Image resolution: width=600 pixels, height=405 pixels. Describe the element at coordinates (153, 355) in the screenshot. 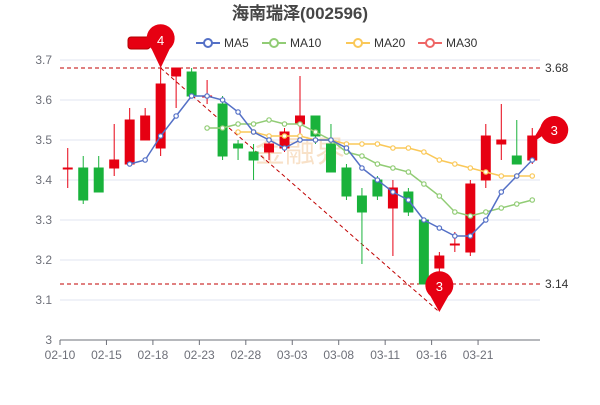

I see `x-tick-label: 02-18` at that location.